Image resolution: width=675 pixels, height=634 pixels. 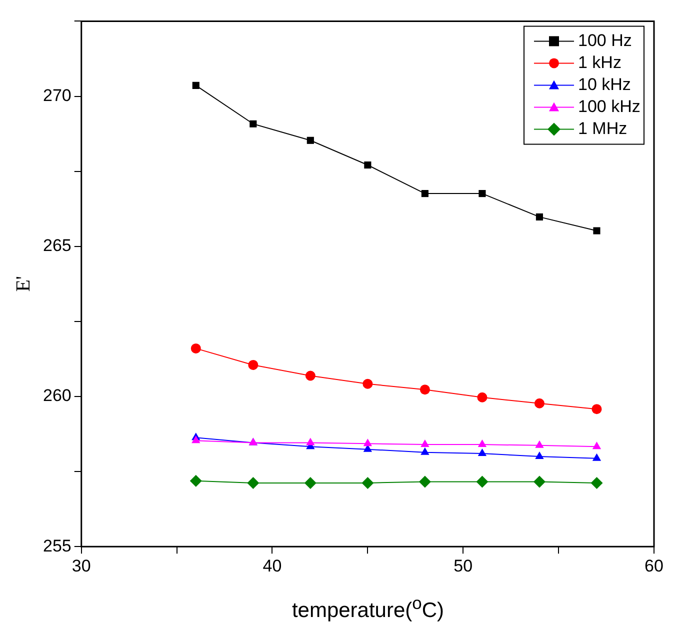 I want to click on y-tick-label: 270, so click(x=57, y=95).